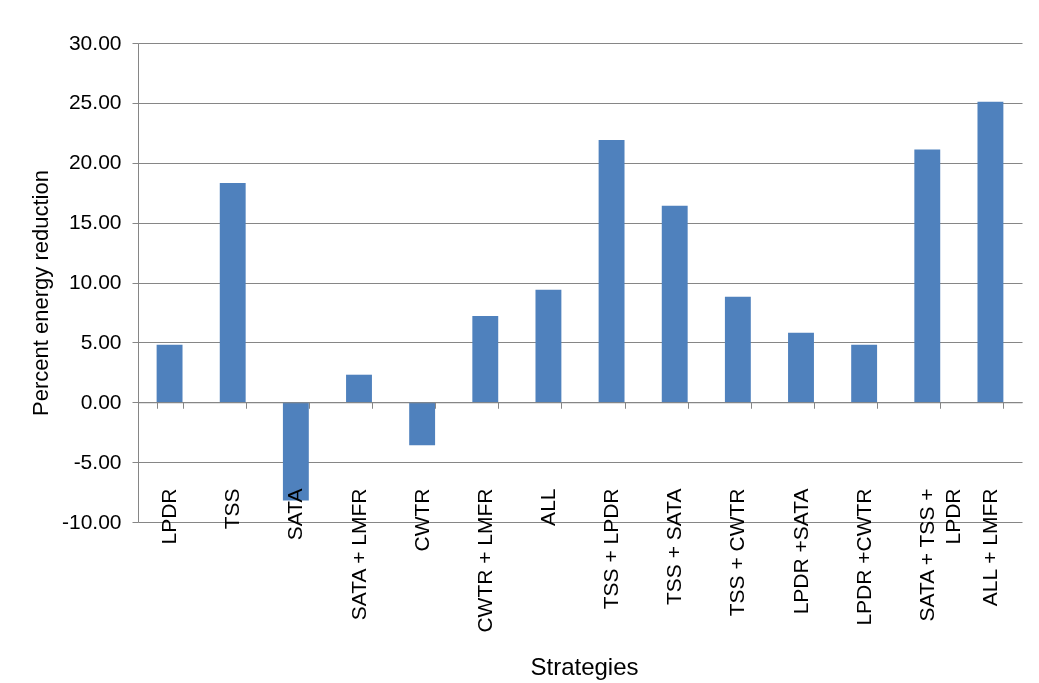  What do you see at coordinates (91, 521) in the screenshot?
I see `y-tick-label: -10.00` at bounding box center [91, 521].